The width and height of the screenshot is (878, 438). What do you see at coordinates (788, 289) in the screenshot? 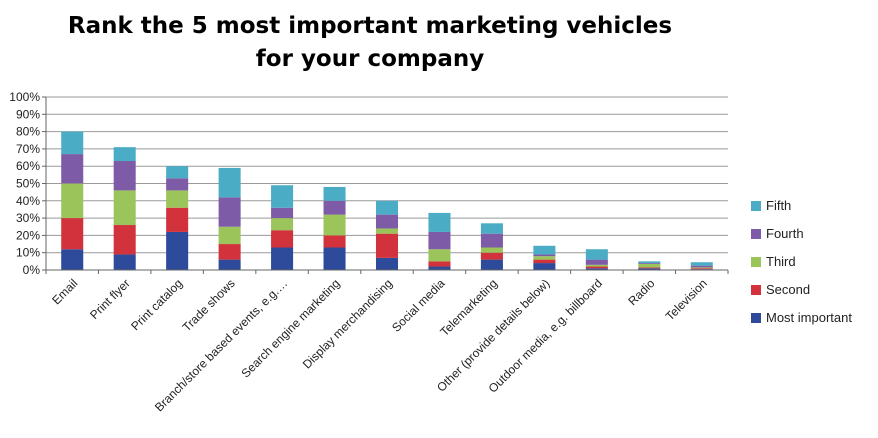
I see `legend-label: Second` at bounding box center [788, 289].